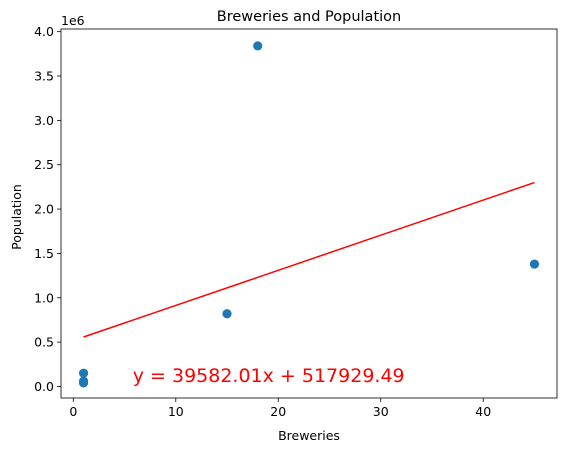 The height and width of the screenshot is (453, 567). What do you see at coordinates (176, 411) in the screenshot?
I see `x-tick-label: 10` at bounding box center [176, 411].